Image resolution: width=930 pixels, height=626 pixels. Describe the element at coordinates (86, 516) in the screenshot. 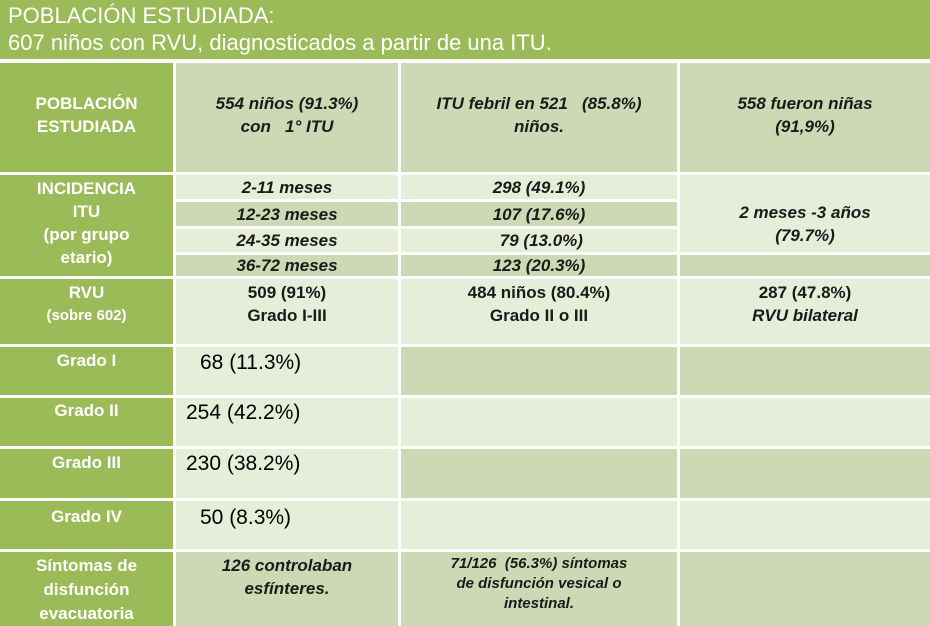

I see `grado-label-text: Grado IV` at that location.